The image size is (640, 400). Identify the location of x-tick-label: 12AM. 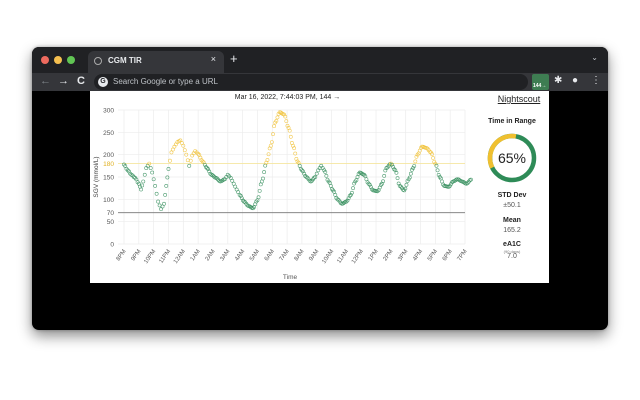
(180, 257).